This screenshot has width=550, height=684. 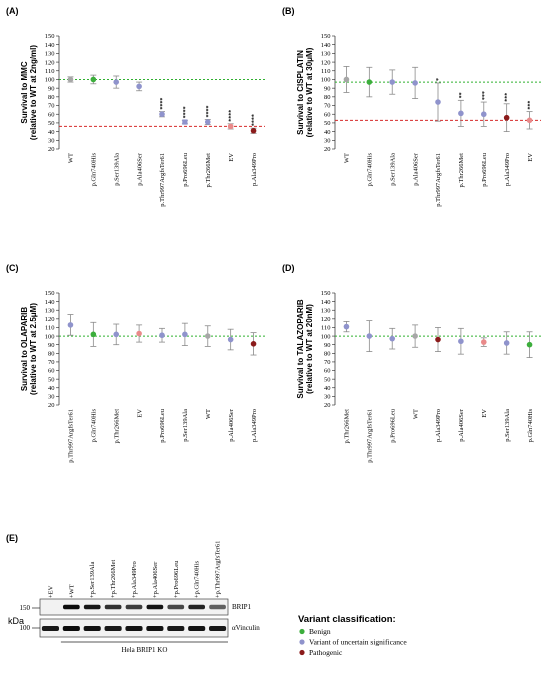 I want to click on lane-label: +EV, so click(x=50, y=591).